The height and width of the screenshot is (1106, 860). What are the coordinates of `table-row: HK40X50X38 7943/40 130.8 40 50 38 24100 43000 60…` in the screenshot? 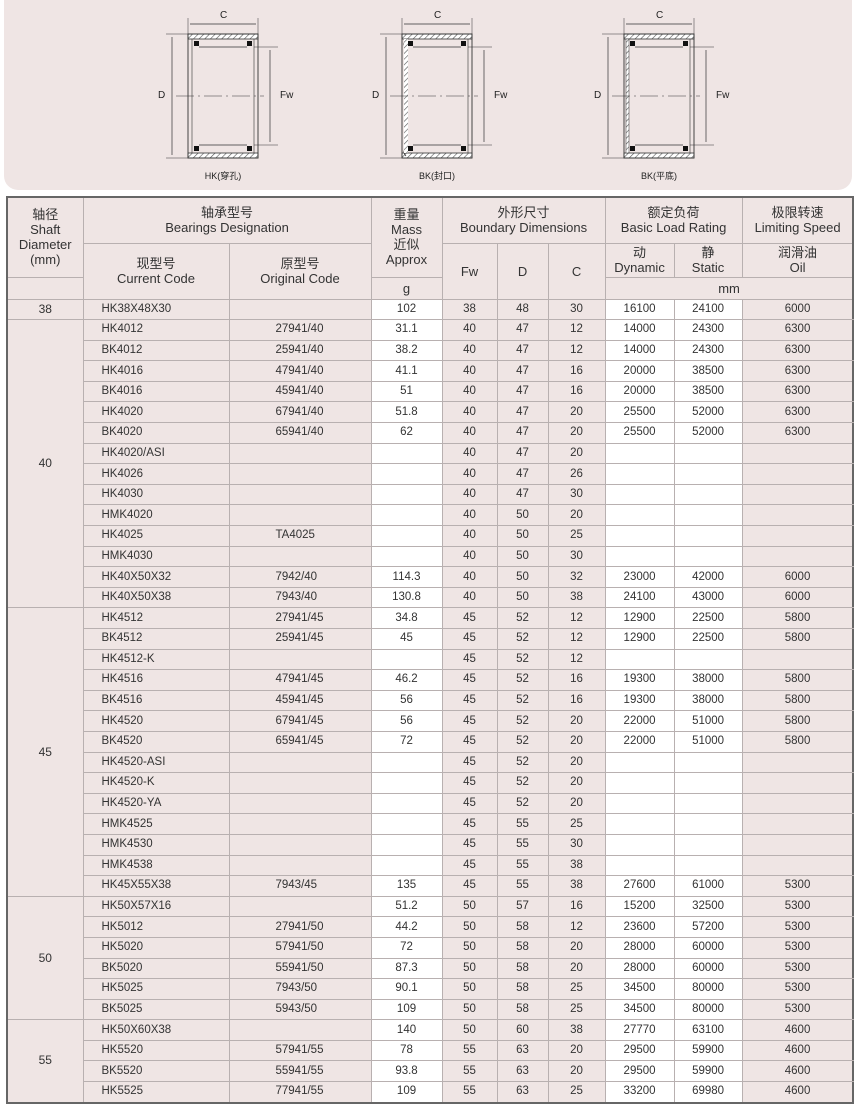 It's located at (430, 597).